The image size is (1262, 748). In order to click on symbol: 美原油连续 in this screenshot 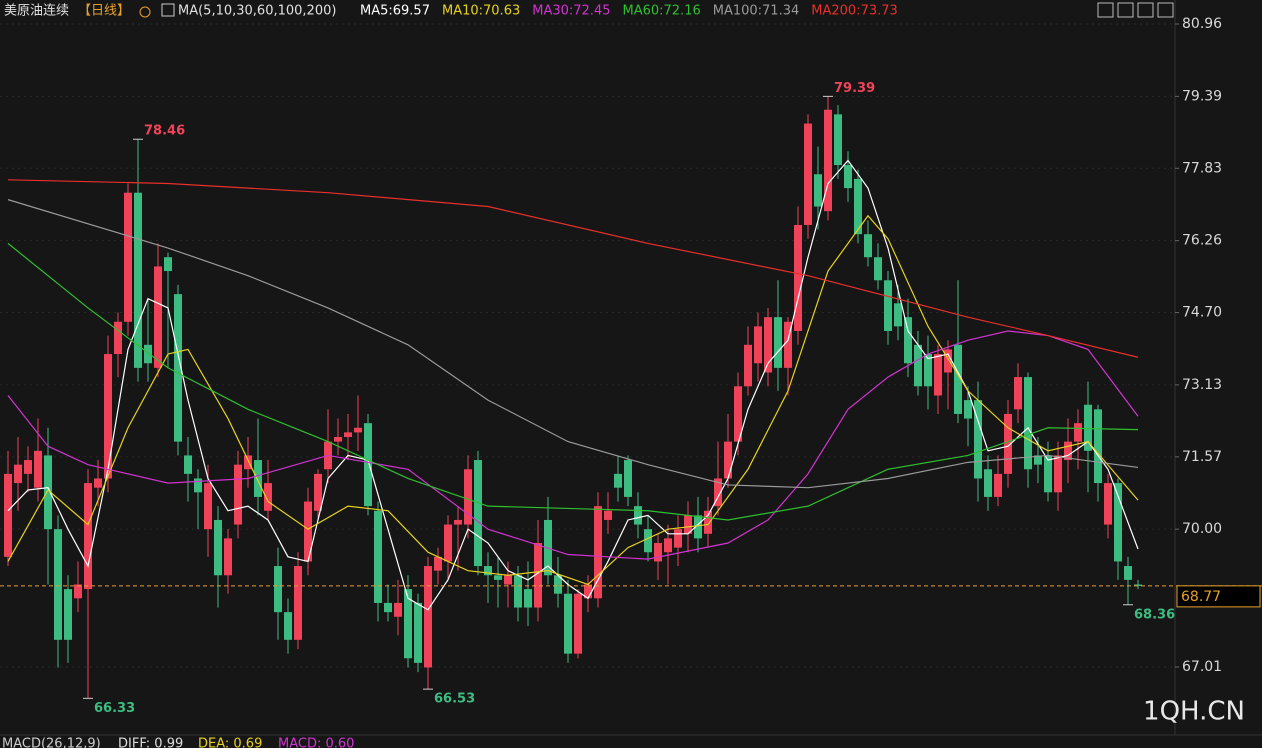, I will do `click(36, 11)`.